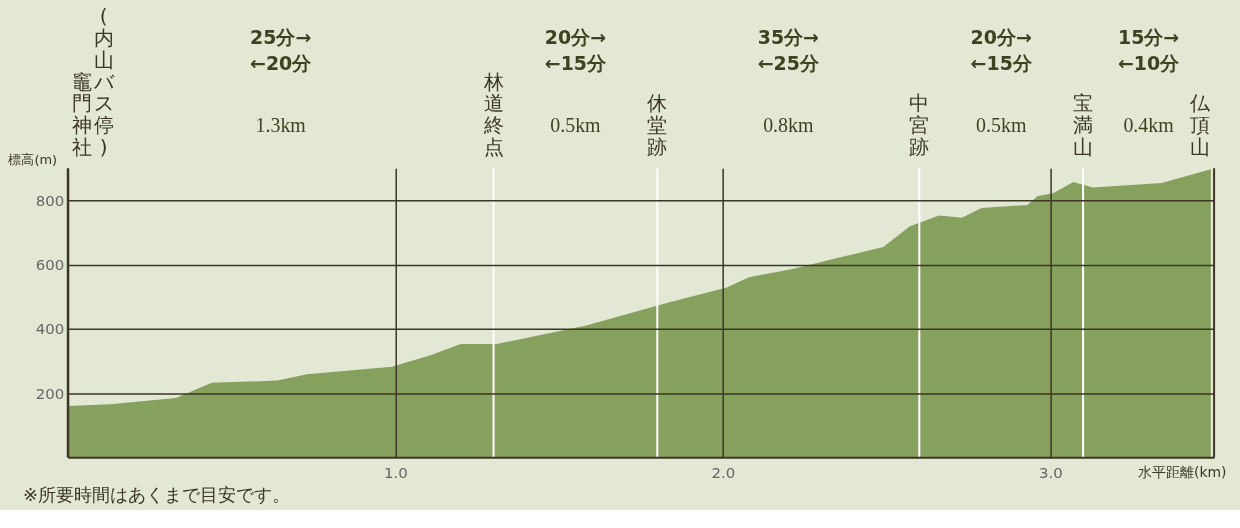  Describe the element at coordinates (50, 393) in the screenshot. I see `y-tick-label: 200` at that location.